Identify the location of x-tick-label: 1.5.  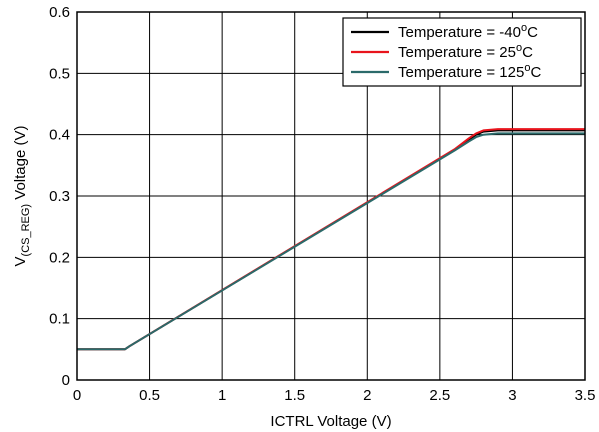
(294, 395).